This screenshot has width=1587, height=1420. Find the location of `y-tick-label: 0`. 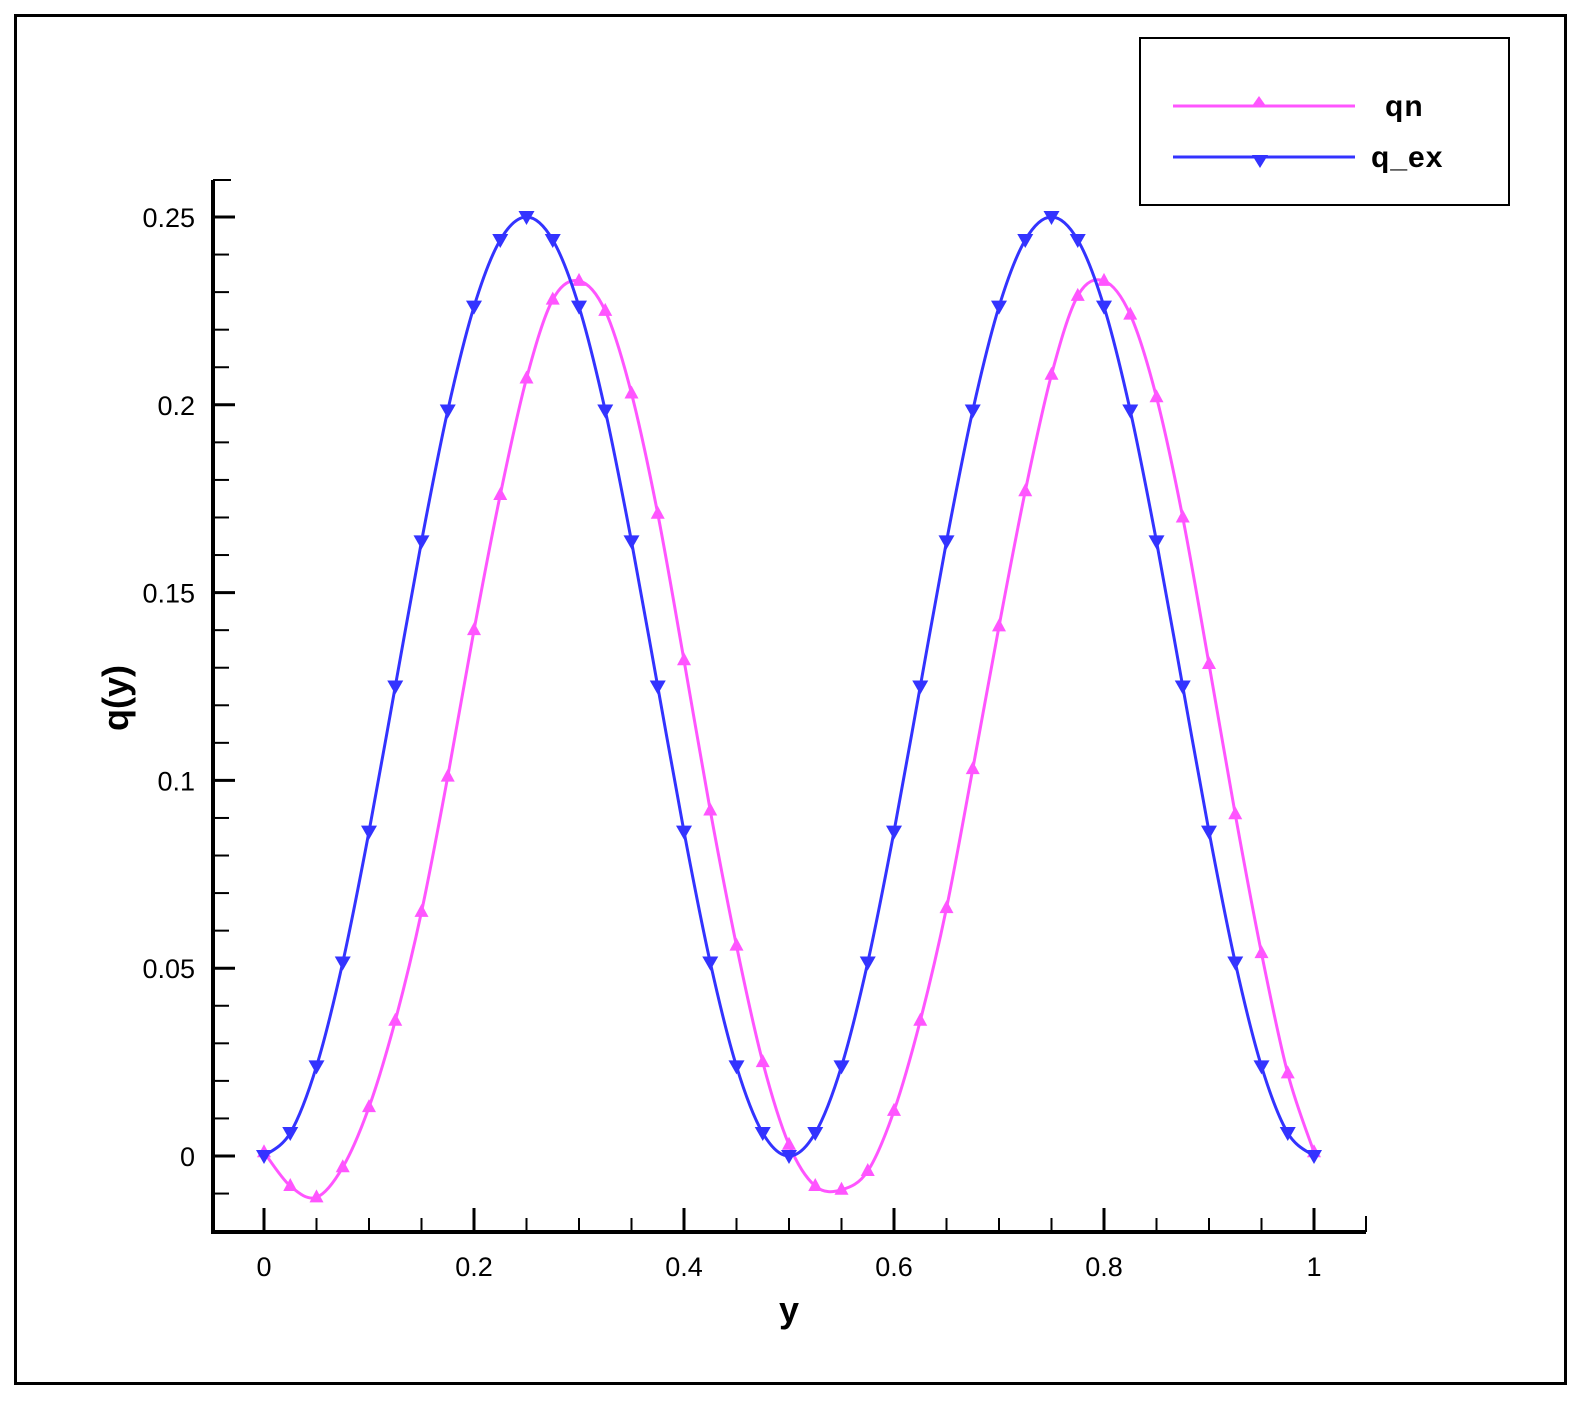

y-tick-label: 0 is located at coordinates (187, 1157).